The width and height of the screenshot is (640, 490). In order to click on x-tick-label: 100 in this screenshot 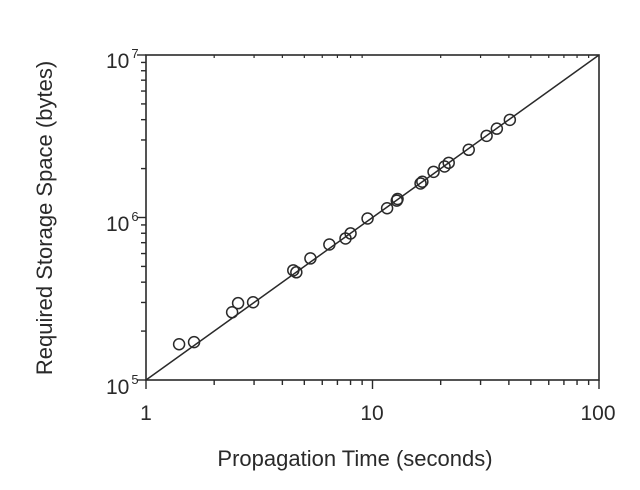, I will do `click(597, 413)`.